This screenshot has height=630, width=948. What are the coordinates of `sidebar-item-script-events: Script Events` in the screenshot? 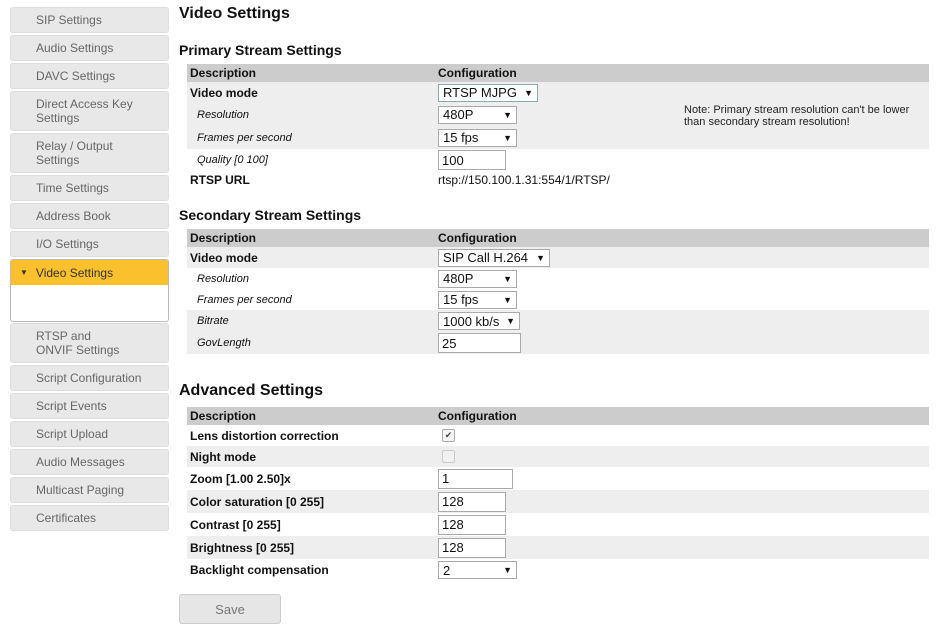 It's located at (89, 406).